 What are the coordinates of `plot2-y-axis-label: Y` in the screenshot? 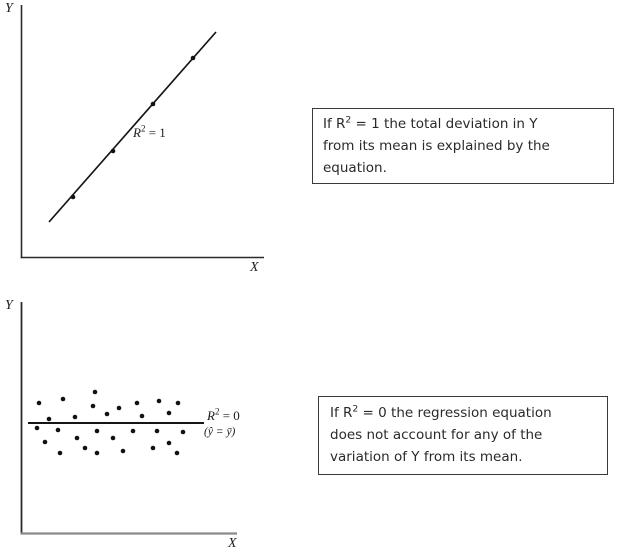 It's located at (9, 305).